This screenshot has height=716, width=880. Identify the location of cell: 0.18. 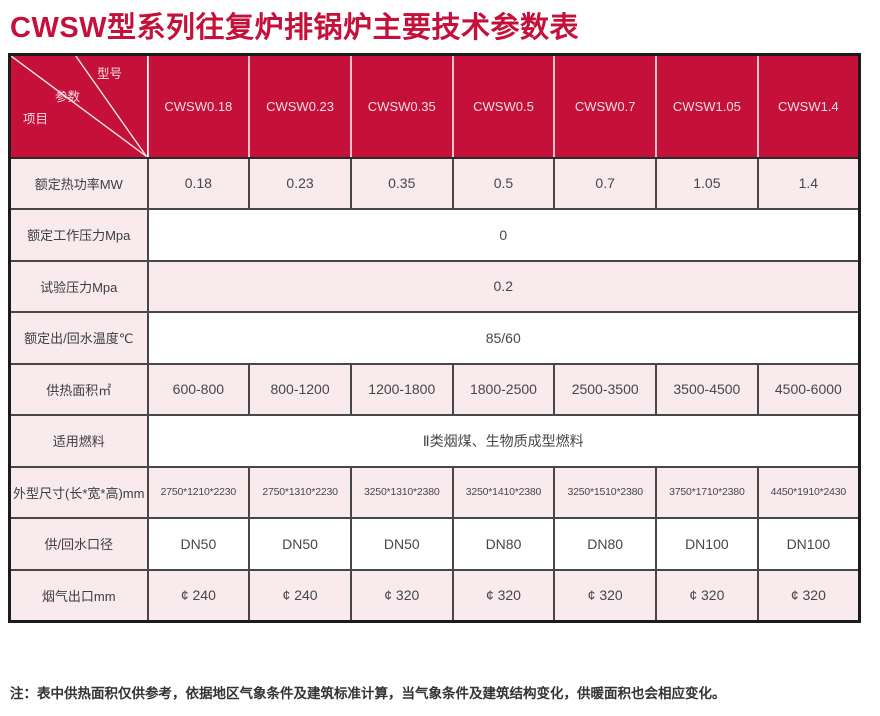
(198, 183).